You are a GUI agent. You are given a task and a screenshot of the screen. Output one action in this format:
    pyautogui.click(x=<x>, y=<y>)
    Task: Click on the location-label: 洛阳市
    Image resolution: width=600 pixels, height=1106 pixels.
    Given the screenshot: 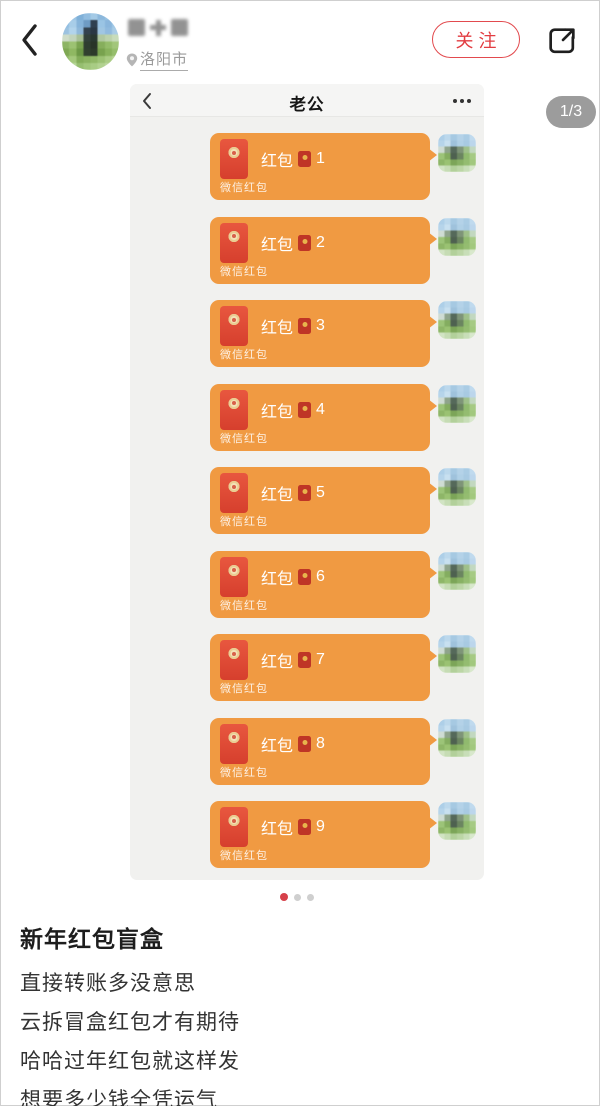 What is the action you would take?
    pyautogui.click(x=164, y=59)
    